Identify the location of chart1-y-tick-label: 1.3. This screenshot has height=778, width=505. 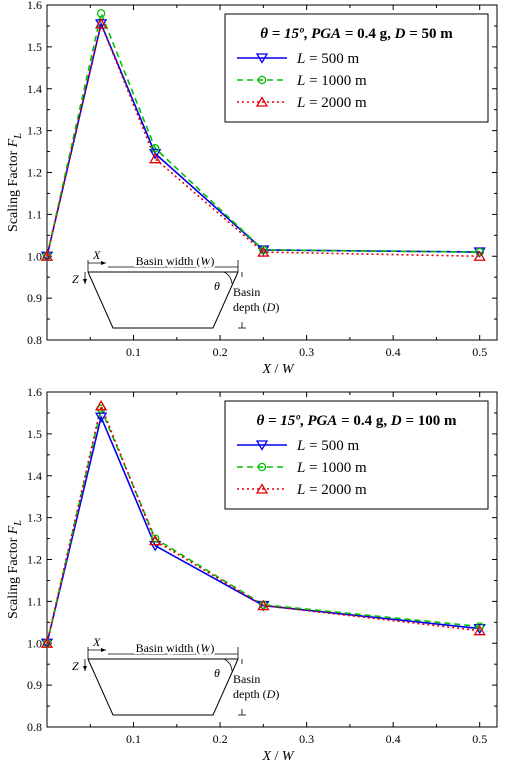
(34, 518).